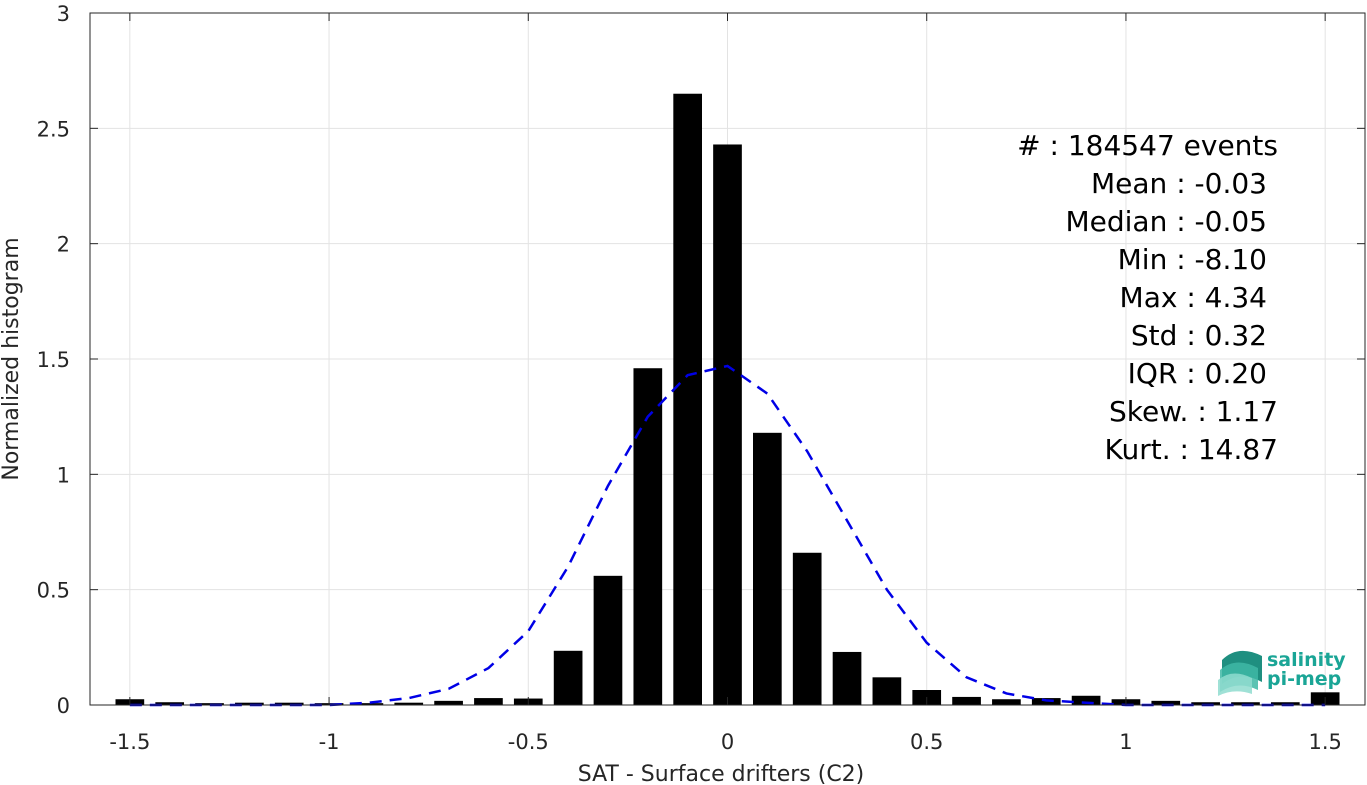  I want to click on stat-kurt: Kurt. : 14.87, so click(1192, 449).